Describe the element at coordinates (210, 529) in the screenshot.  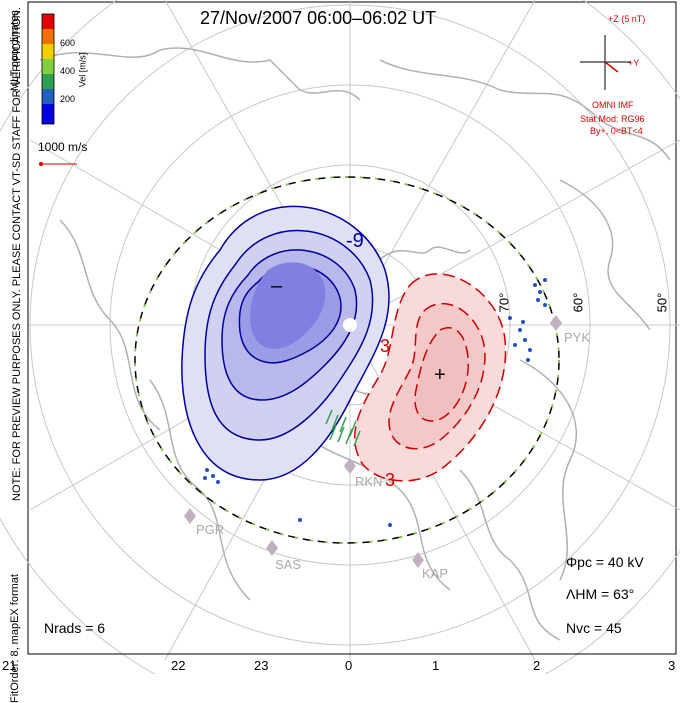
I see `site-label-pgr: PGR` at that location.